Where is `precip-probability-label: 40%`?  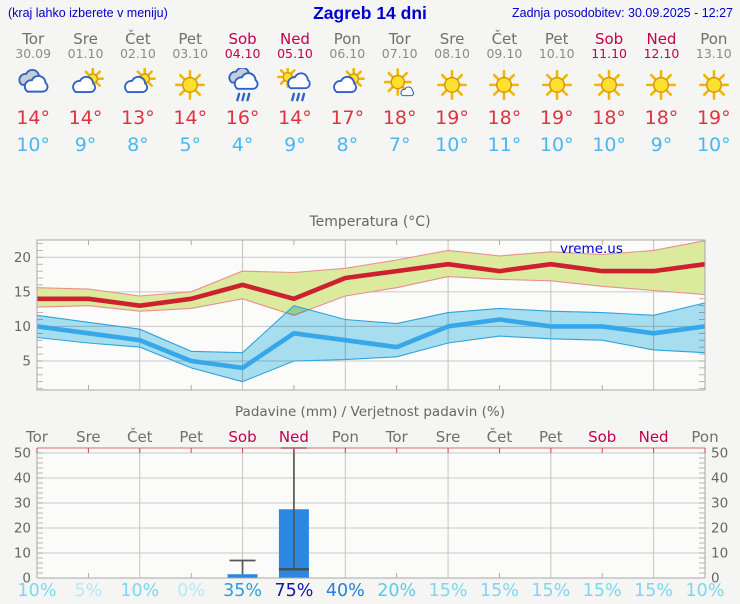
precip-probability-label: 40% is located at coordinates (345, 590).